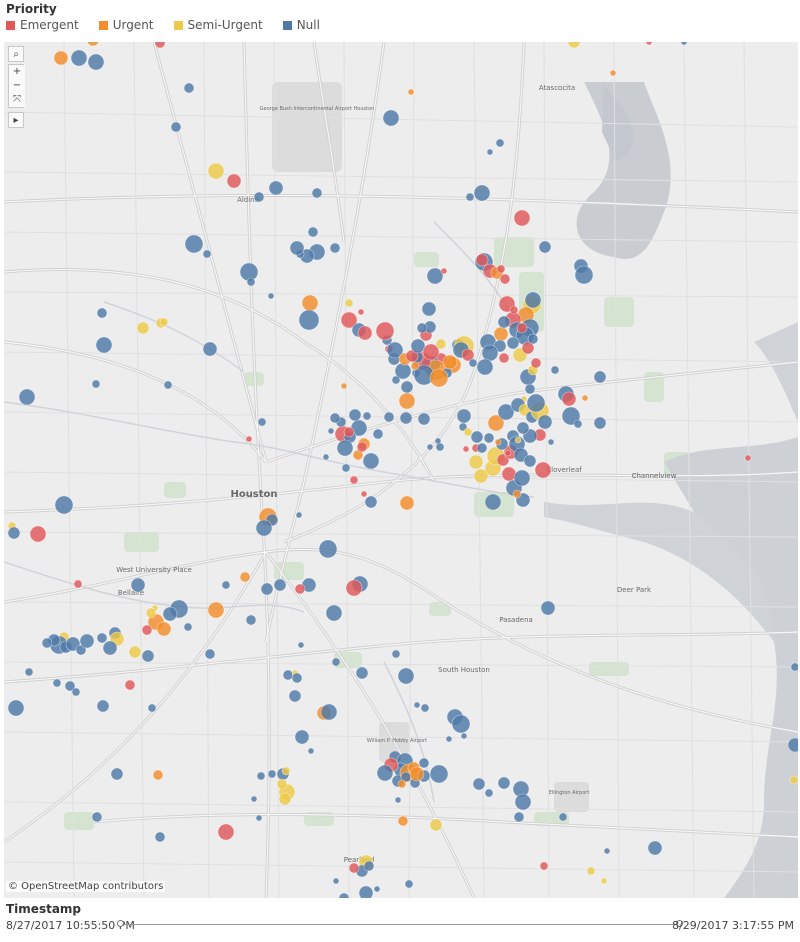 This screenshot has height=942, width=800. I want to click on expand-toolbar-icon: ▸, so click(16, 120).